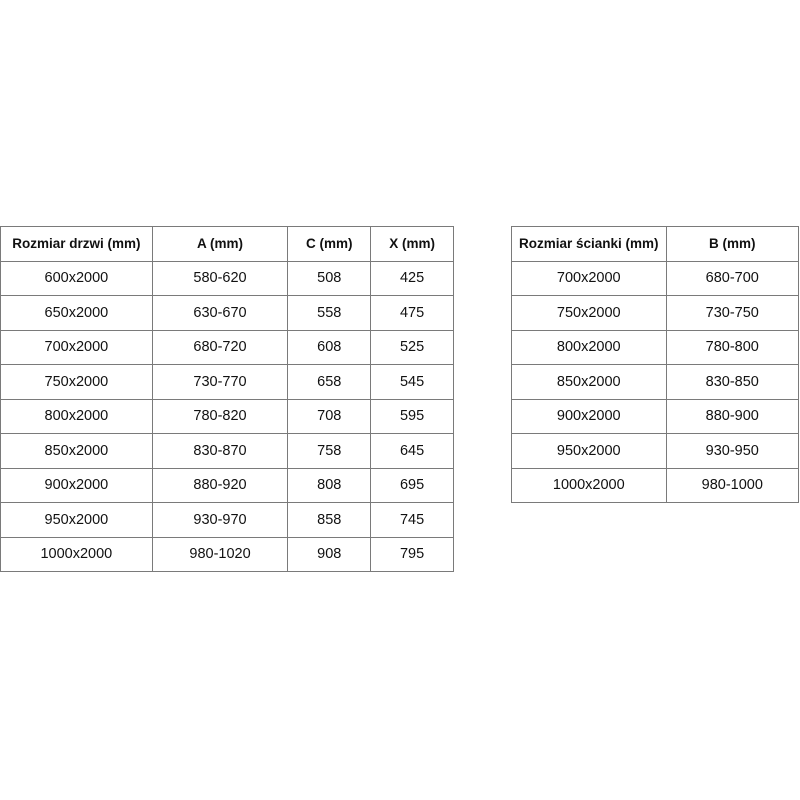 The height and width of the screenshot is (800, 800). I want to click on column-header: A (mm), so click(220, 244).